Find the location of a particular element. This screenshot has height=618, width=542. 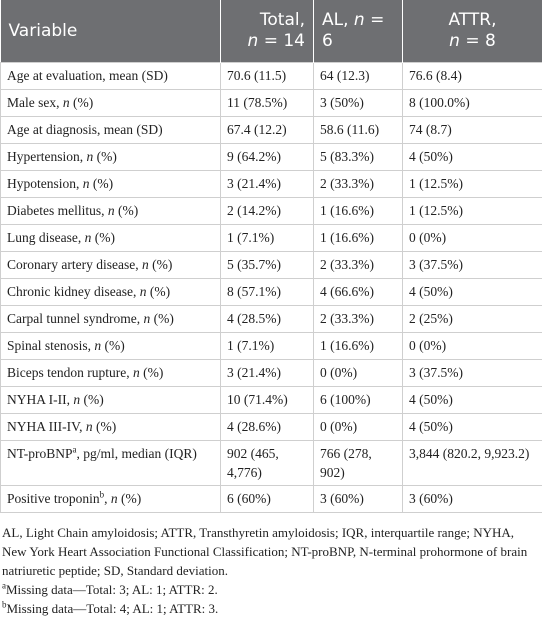

text: 8 (100.0%) is located at coordinates (439, 102).